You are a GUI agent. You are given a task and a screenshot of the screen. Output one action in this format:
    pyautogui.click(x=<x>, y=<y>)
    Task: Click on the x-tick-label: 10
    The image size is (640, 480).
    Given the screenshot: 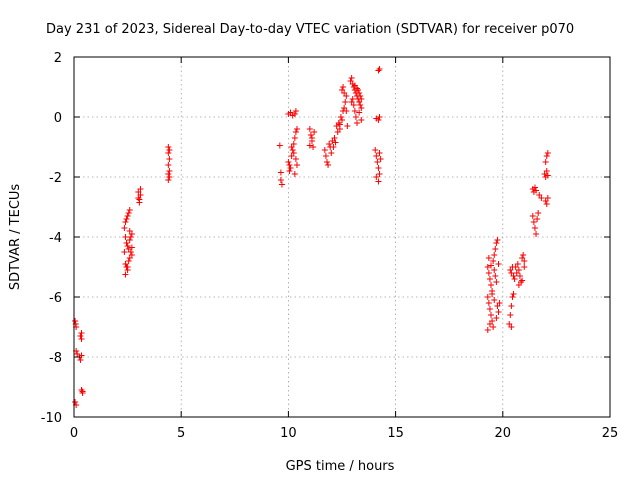 What is the action you would take?
    pyautogui.click(x=288, y=433)
    